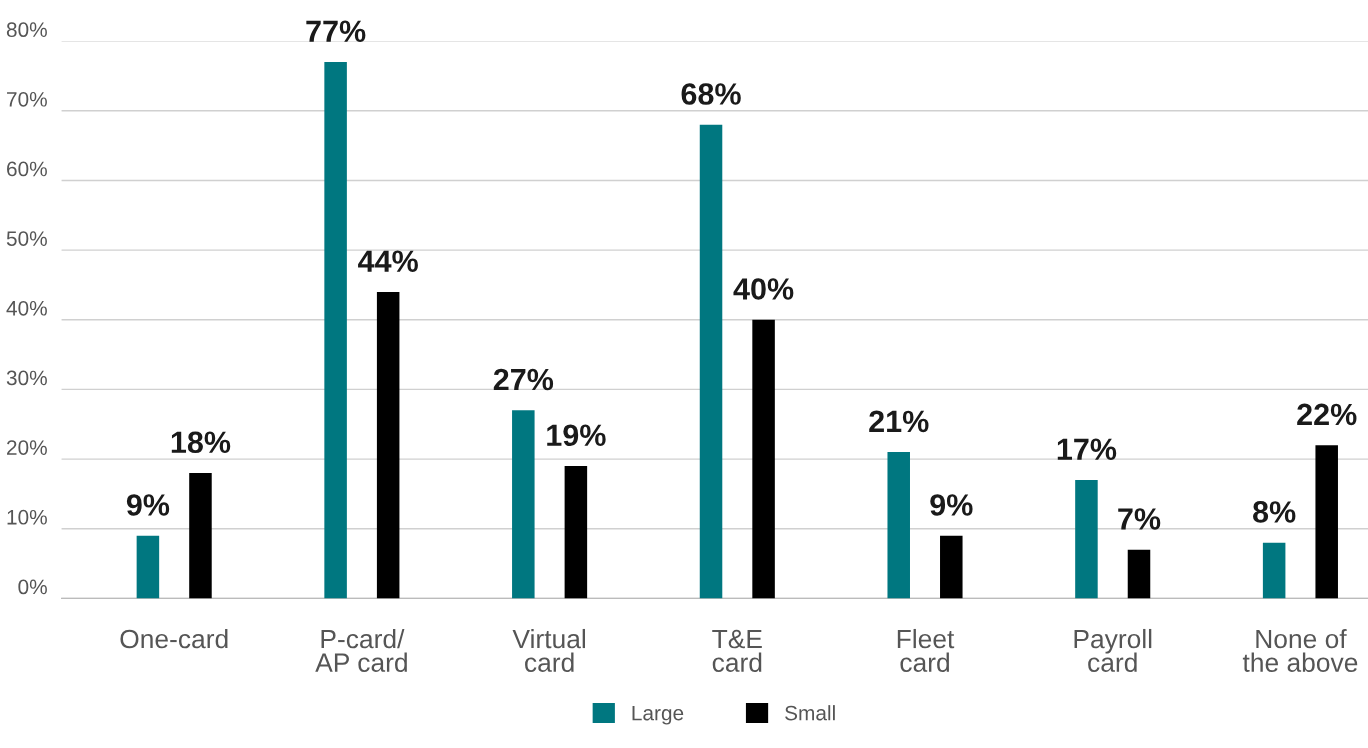 This screenshot has height=748, width=1368. Describe the element at coordinates (27, 99) in the screenshot. I see `y-tick-label: 70%` at that location.